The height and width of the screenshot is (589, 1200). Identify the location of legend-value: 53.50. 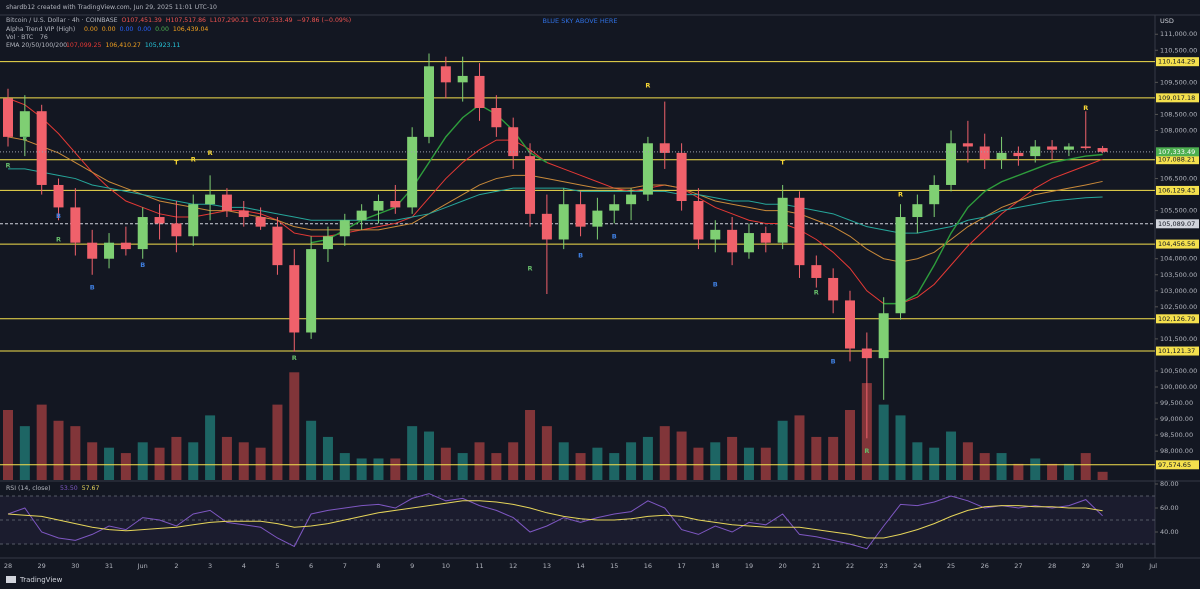
(69, 488).